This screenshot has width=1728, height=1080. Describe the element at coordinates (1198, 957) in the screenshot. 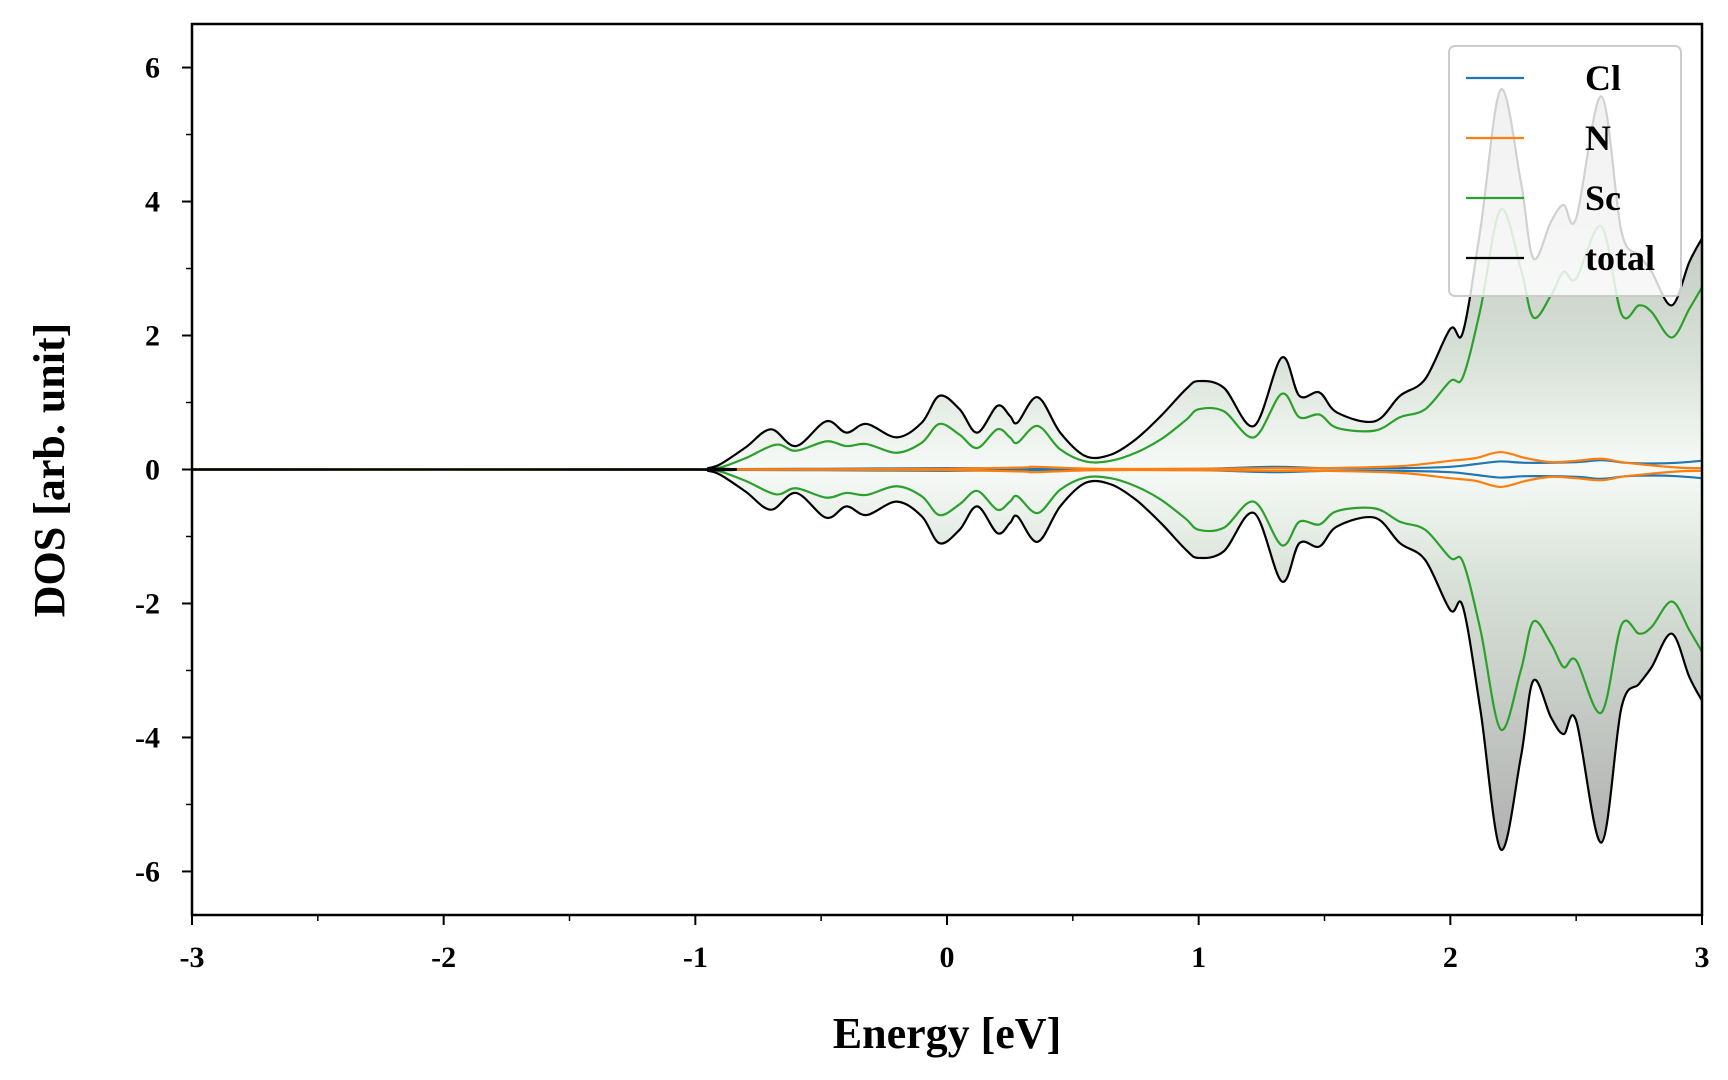

I see `x-tick-label: 1` at that location.